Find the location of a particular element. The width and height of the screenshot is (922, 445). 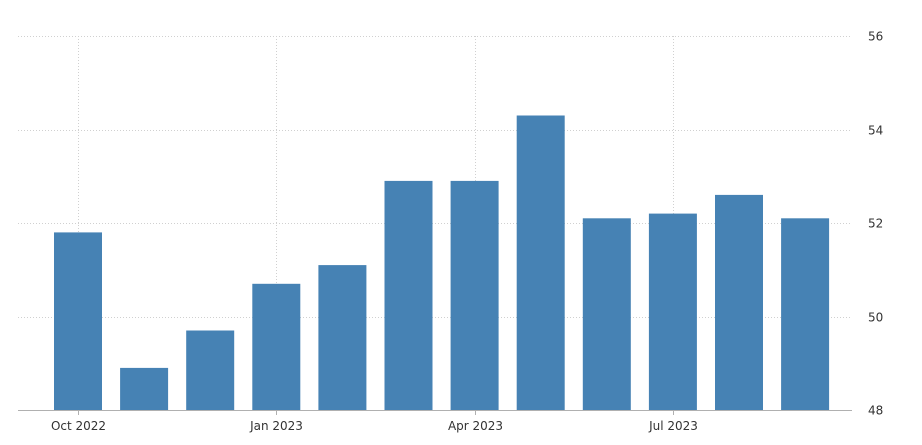

y-tick-label: 54 is located at coordinates (875, 131).